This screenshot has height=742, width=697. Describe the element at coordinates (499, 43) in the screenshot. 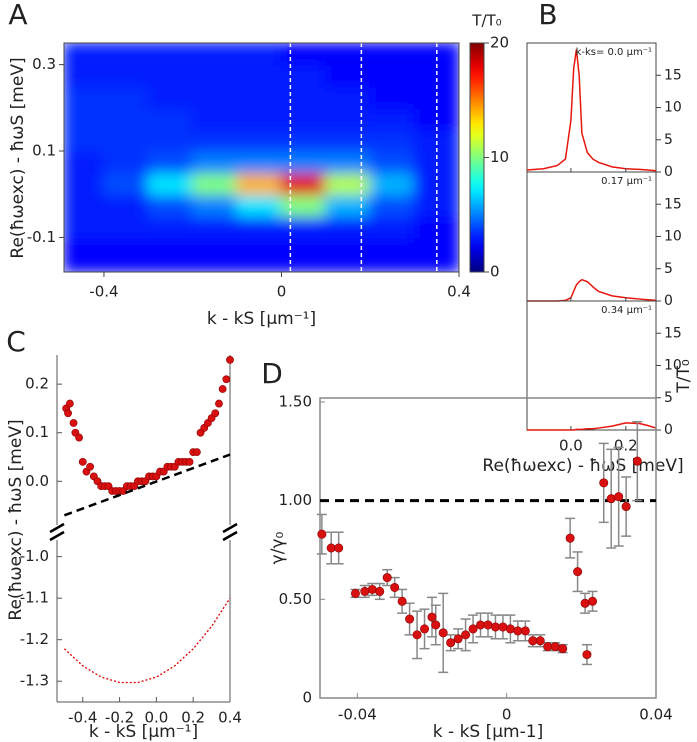

I see `y-tick-label: 20` at that location.